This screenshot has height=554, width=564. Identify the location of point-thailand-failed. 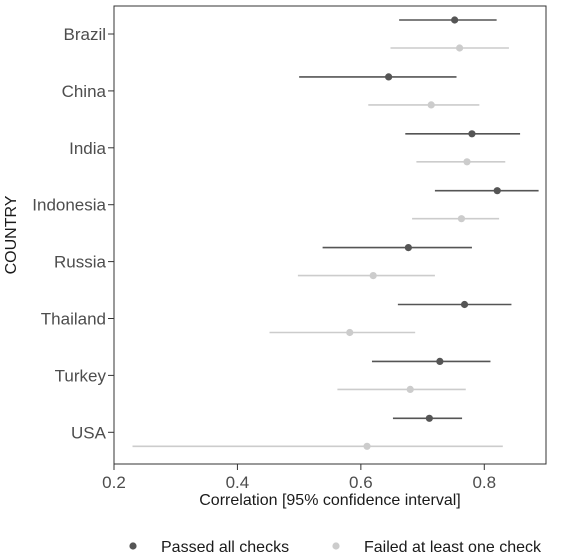
(350, 332).